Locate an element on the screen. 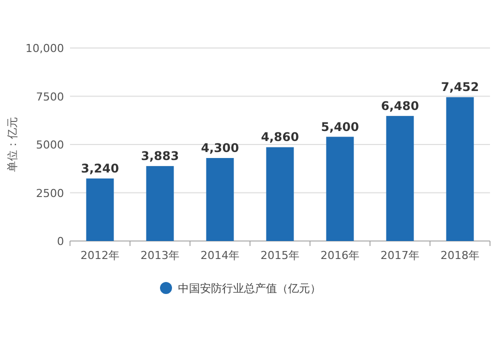  y-tick-label: 2500 is located at coordinates (50, 193).